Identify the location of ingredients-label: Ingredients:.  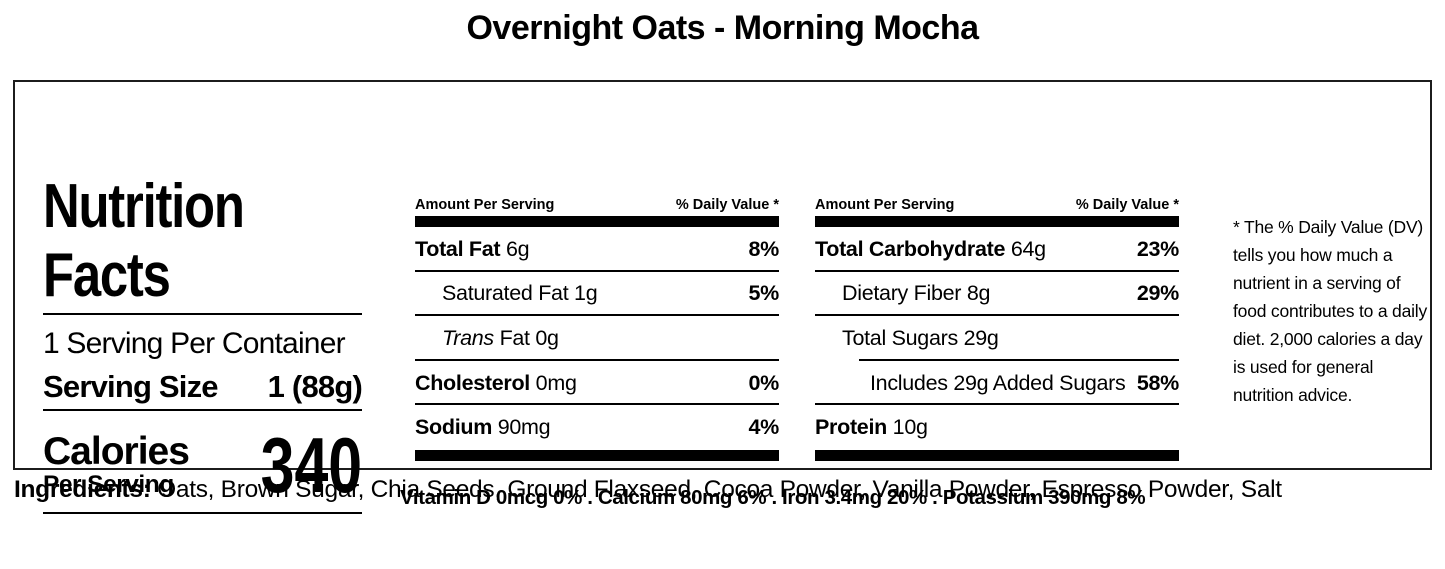
(82, 489).